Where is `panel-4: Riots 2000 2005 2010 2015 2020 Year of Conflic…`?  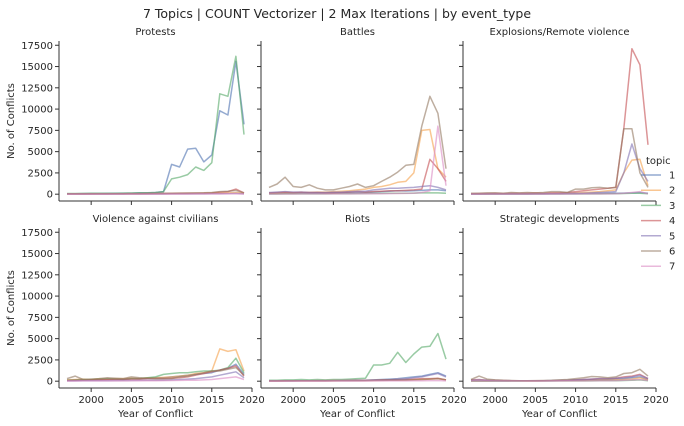 panel-4: Riots 2000 2005 2010 2015 2020 Year of Conflic… is located at coordinates (362, 317).